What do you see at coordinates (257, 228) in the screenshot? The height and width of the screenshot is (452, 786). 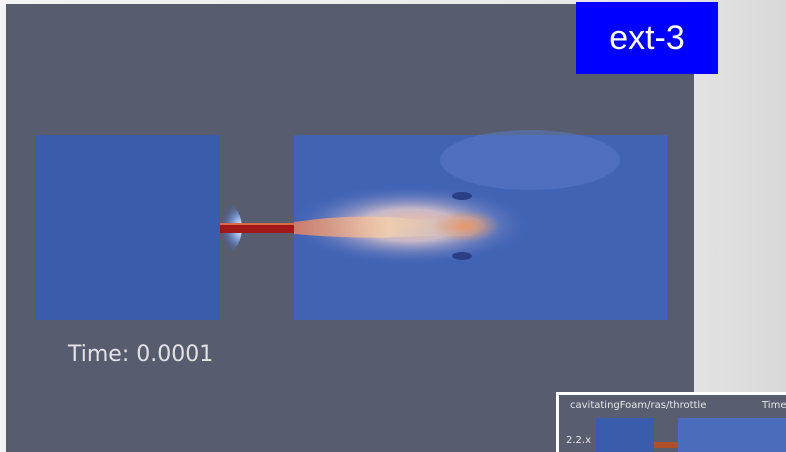 I see `throttle-jet` at bounding box center [257, 228].